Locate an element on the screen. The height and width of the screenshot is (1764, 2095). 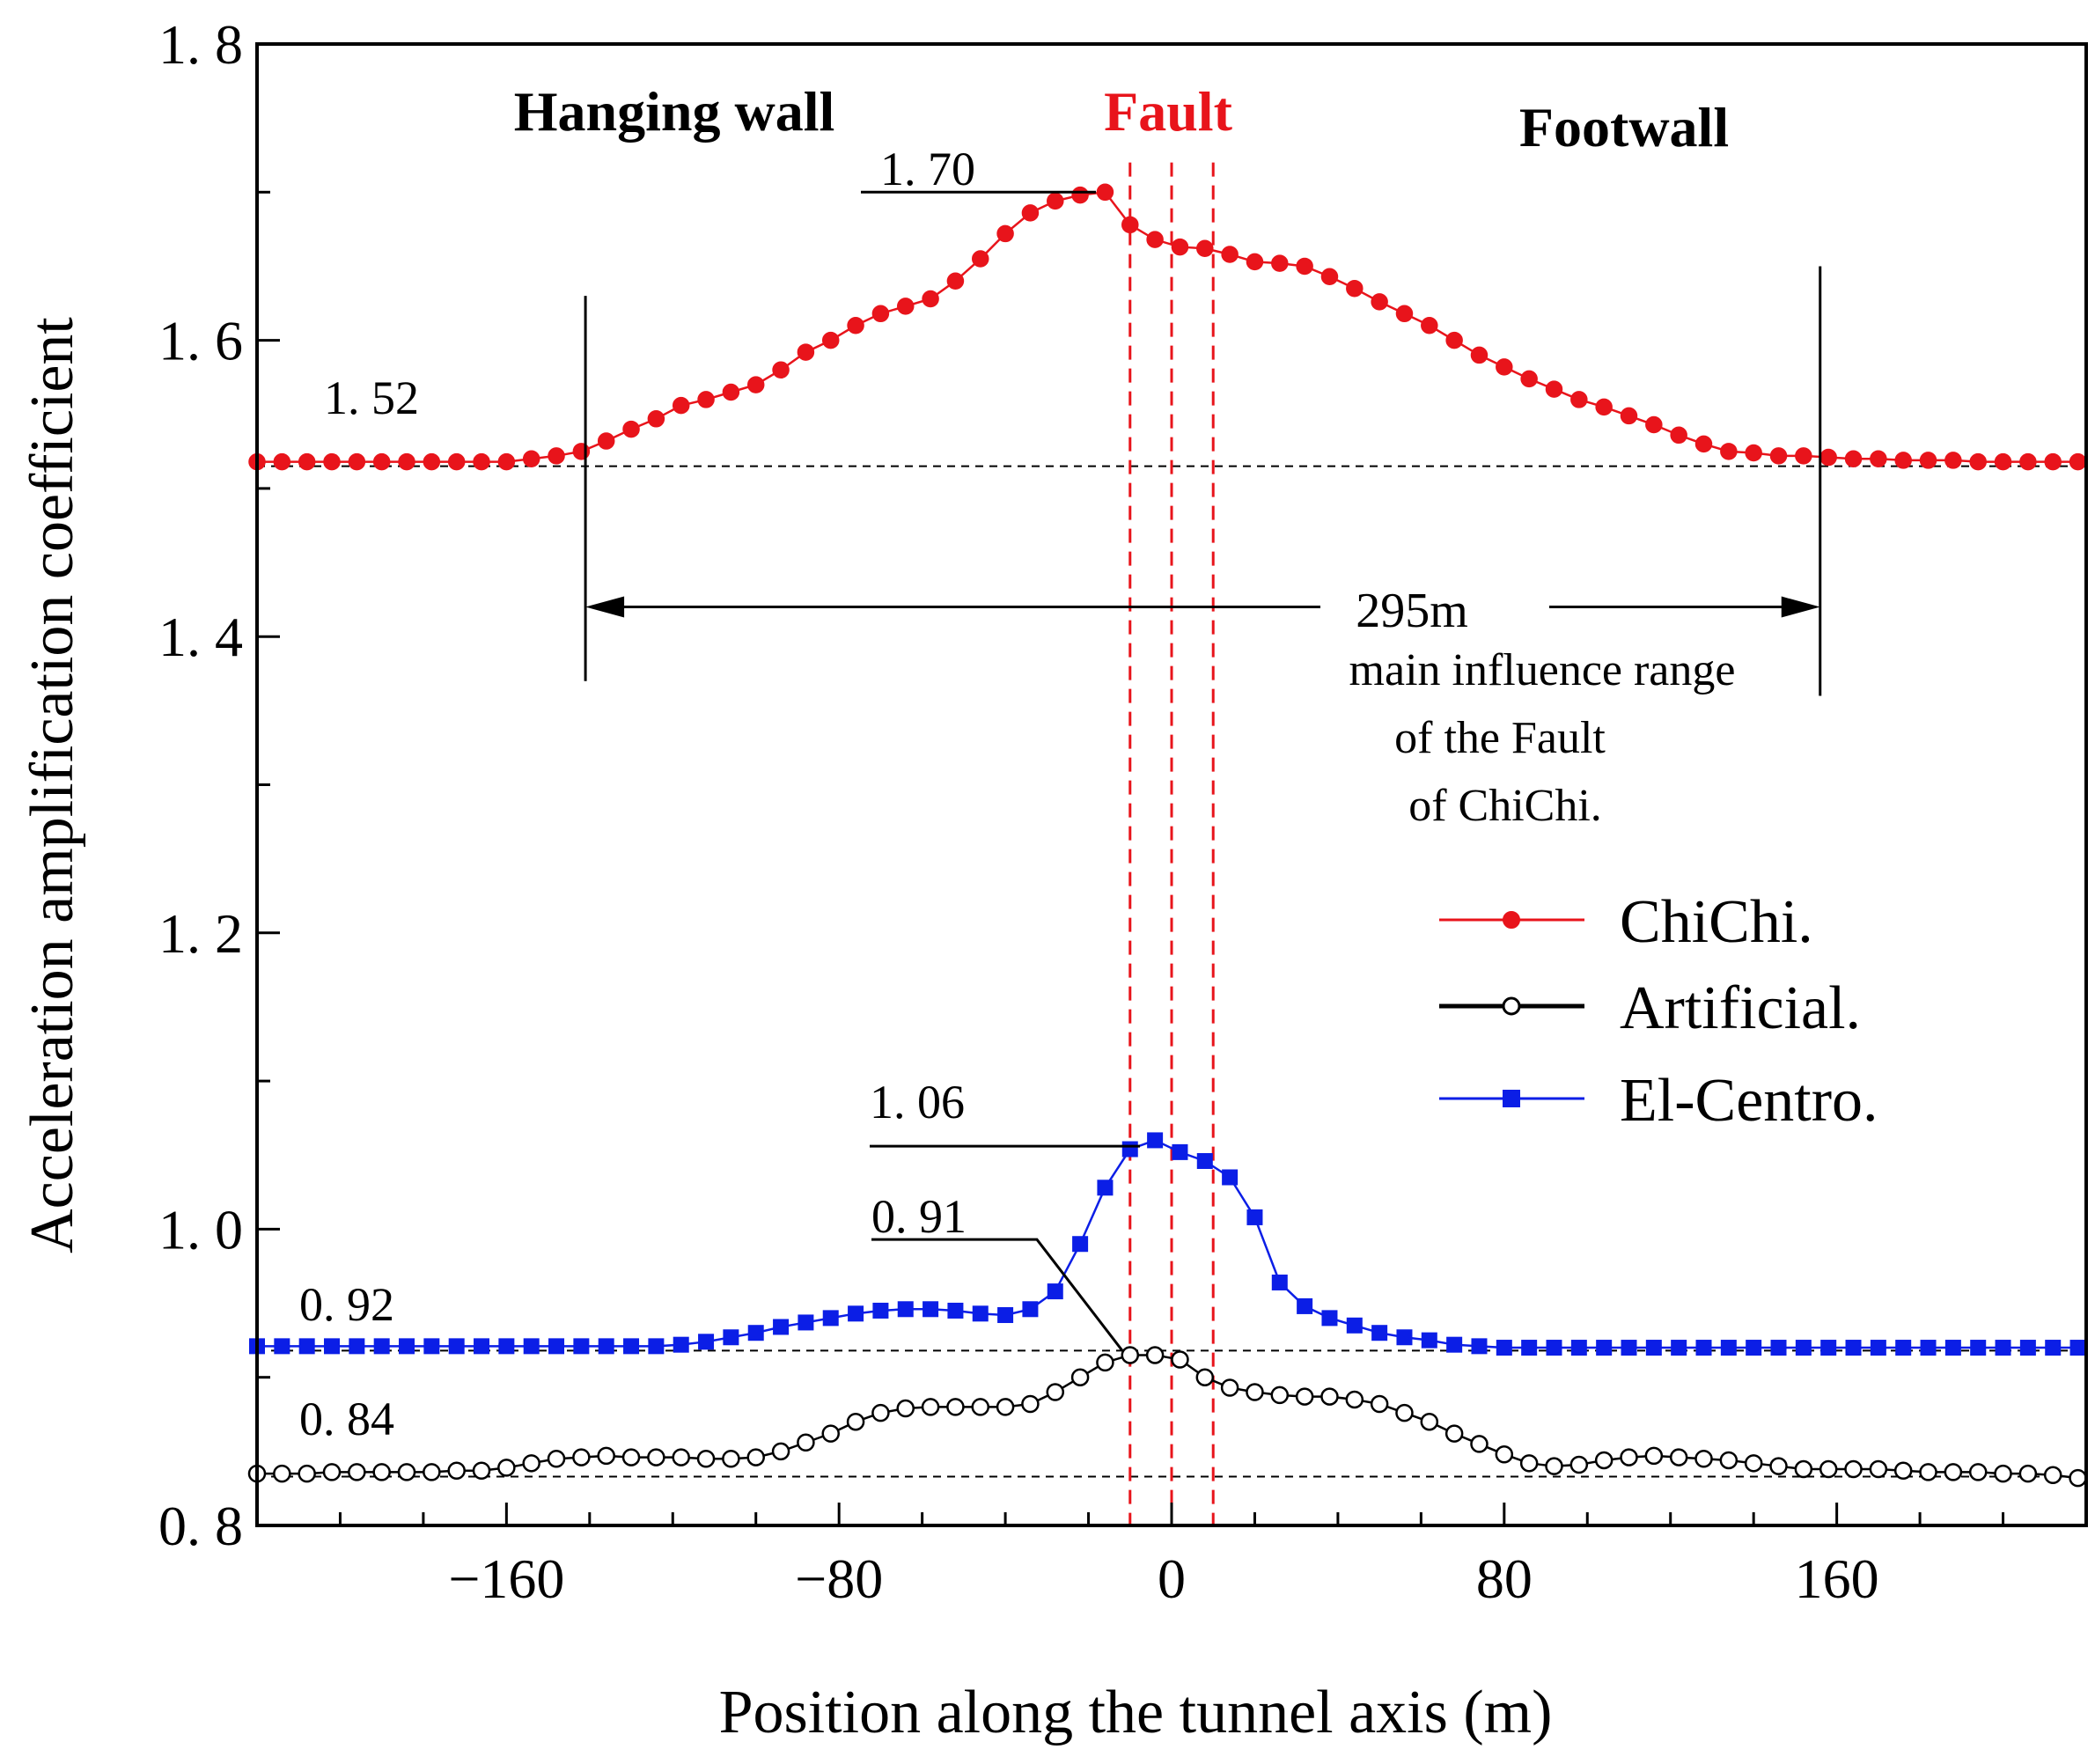
legend-entry-elcentro: El-Centro. is located at coordinates (1658, 1101).